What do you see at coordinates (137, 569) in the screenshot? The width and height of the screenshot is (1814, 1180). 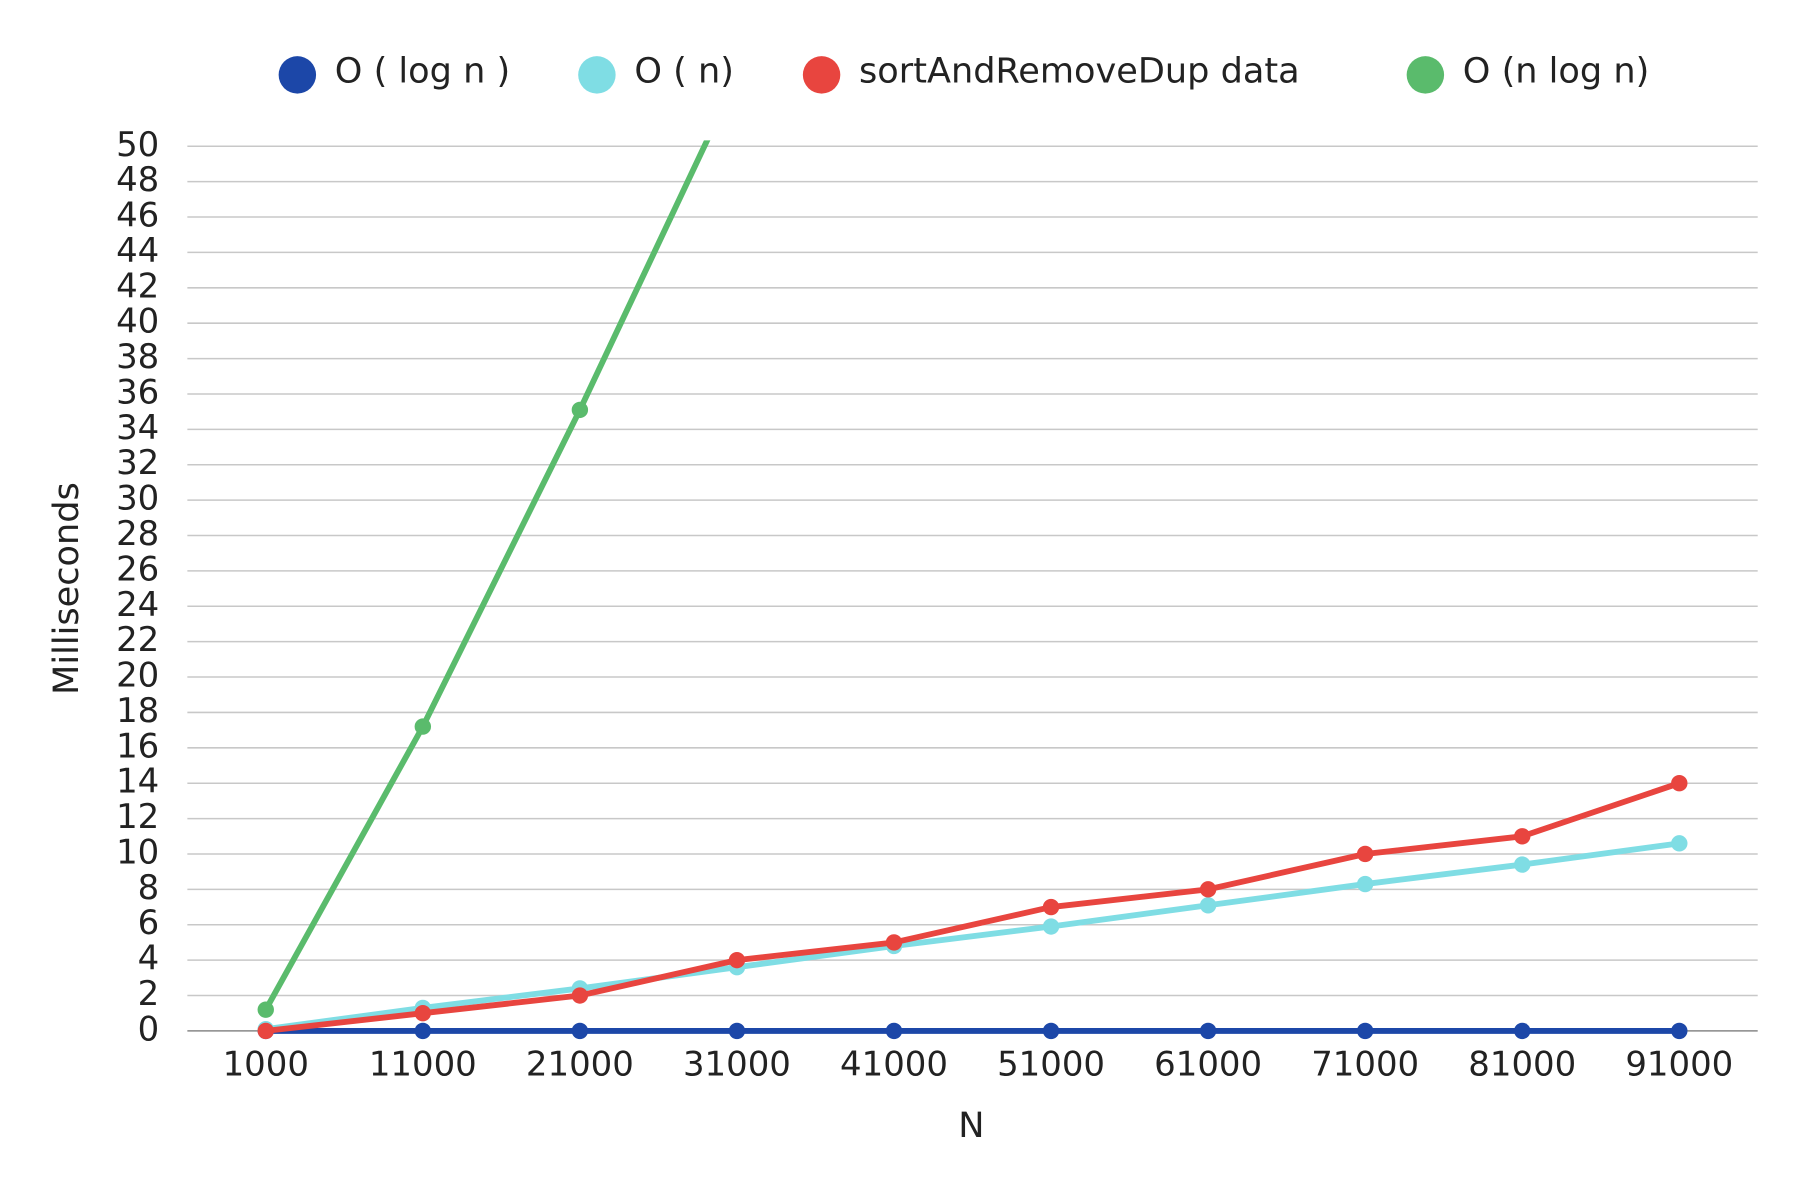 I see `y-tick-label: 26` at bounding box center [137, 569].